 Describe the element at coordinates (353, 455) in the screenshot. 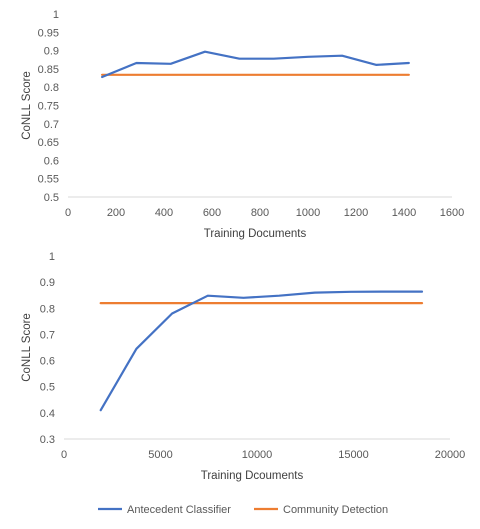

I see `x-tick-label: 15000` at that location.